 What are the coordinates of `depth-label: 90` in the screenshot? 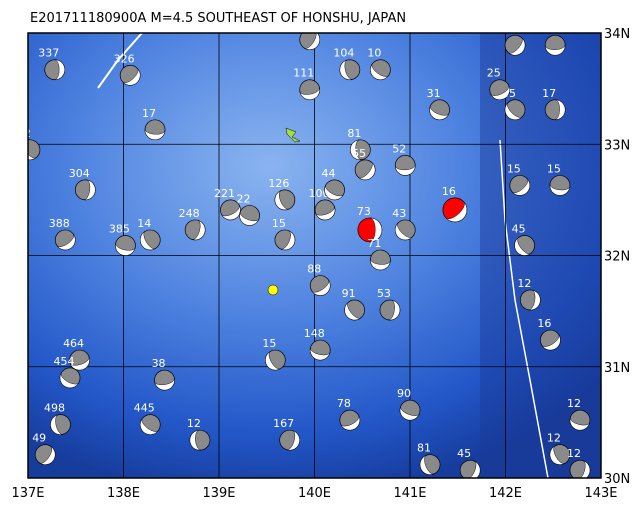 It's located at (404, 393).